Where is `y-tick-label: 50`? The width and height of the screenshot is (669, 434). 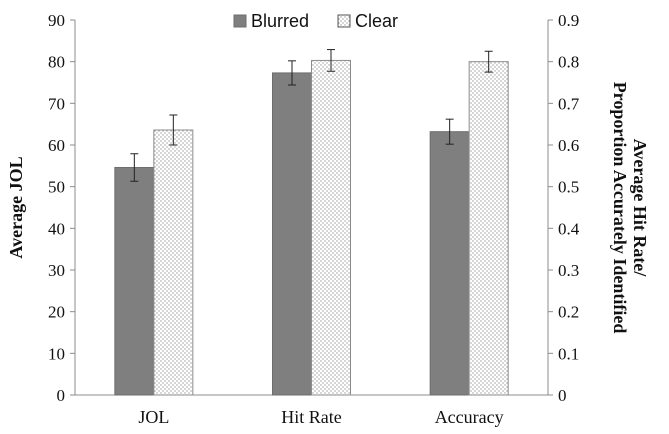
y-tick-label: 50 is located at coordinates (56, 187).